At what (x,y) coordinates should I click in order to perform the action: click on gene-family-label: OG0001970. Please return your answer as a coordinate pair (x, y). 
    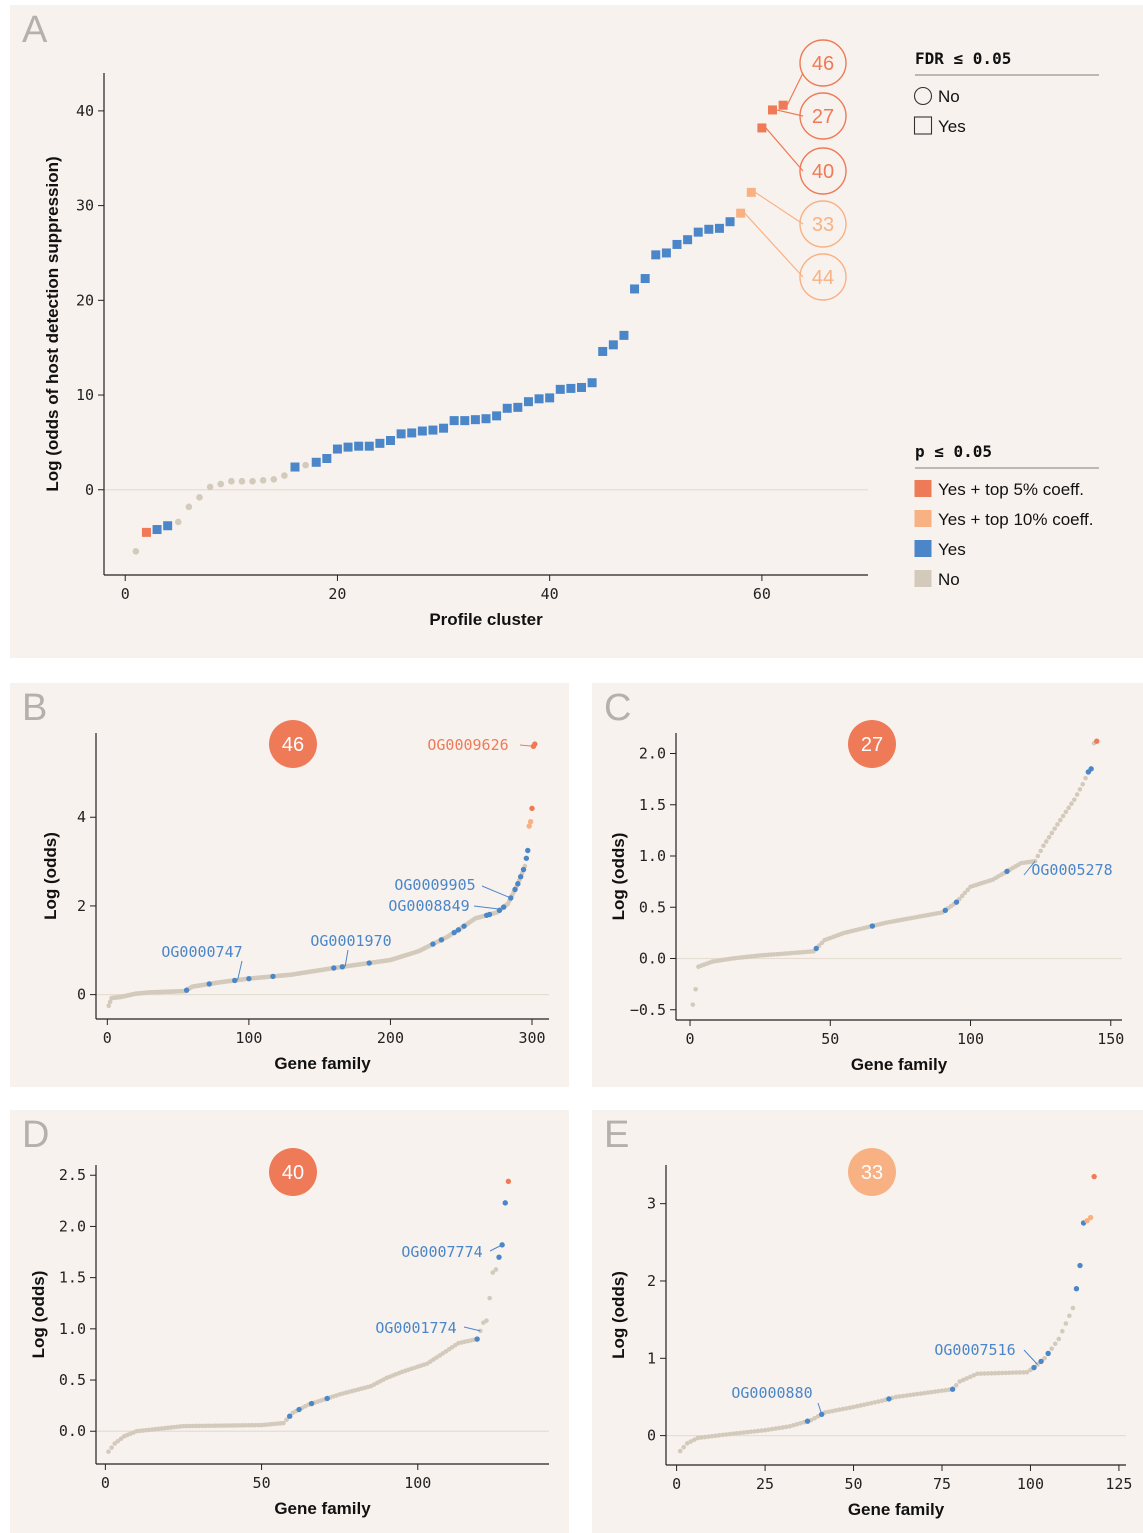
    Looking at the image, I should click on (350, 941).